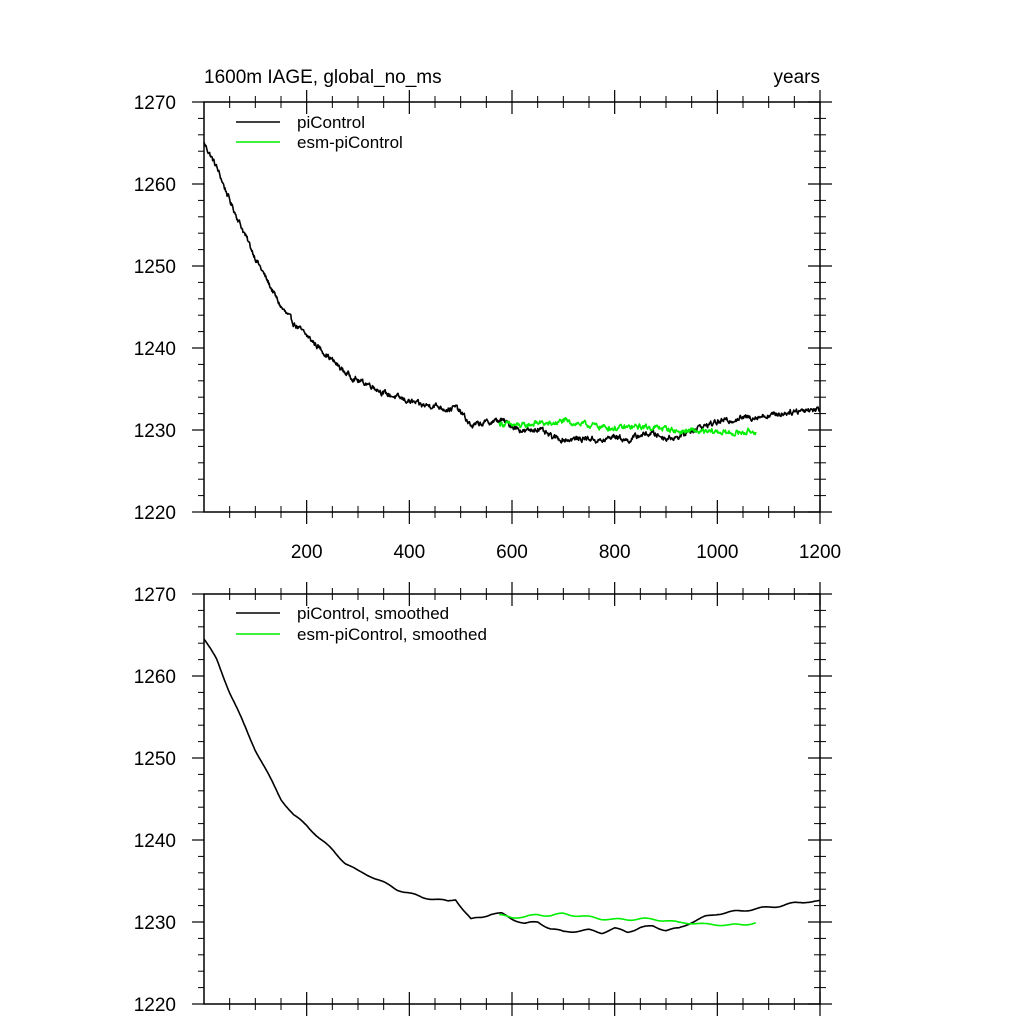 The width and height of the screenshot is (1024, 1024). Describe the element at coordinates (820, 552) in the screenshot. I see `x-tick-label: 1200` at that location.